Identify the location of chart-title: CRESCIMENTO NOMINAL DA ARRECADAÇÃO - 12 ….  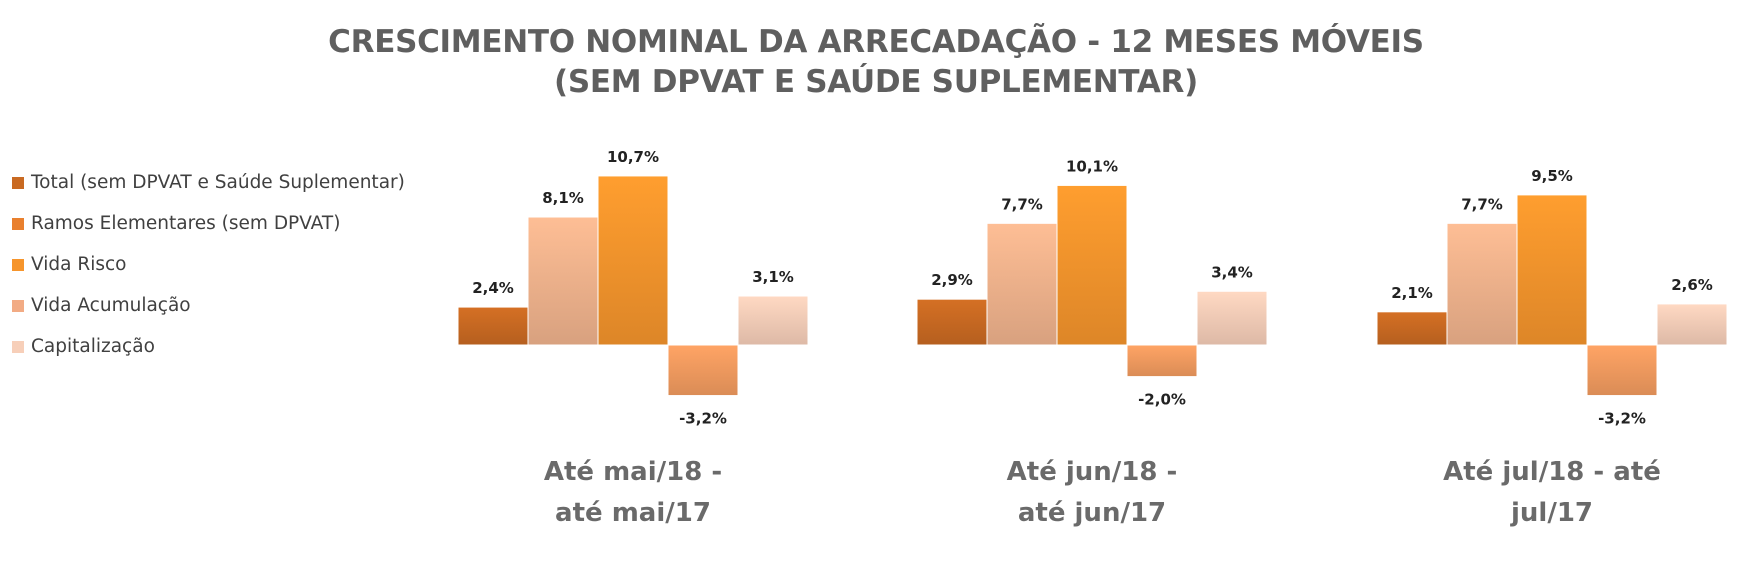
(876, 62).